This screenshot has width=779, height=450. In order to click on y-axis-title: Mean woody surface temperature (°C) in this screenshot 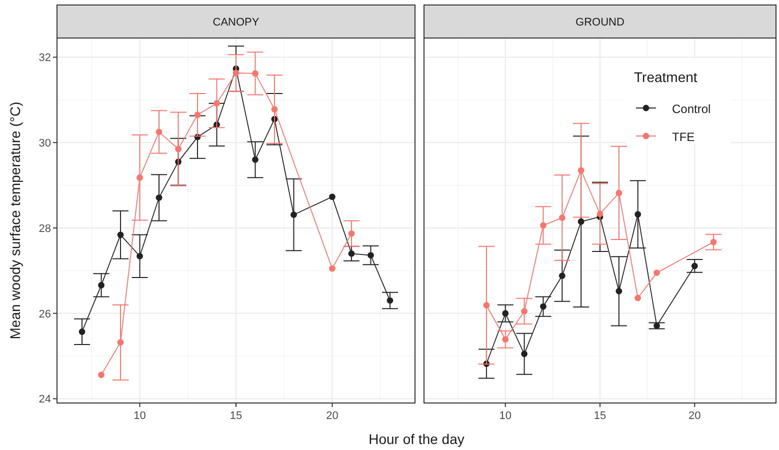, I will do `click(15, 221)`.